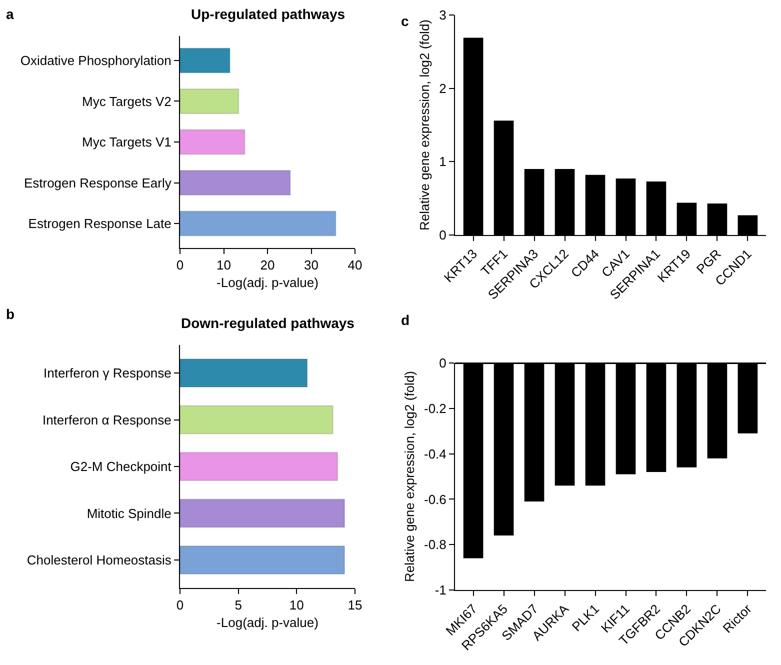 The height and width of the screenshot is (665, 781). What do you see at coordinates (268, 323) in the screenshot?
I see `chart-title: Down-regulated pathways` at bounding box center [268, 323].